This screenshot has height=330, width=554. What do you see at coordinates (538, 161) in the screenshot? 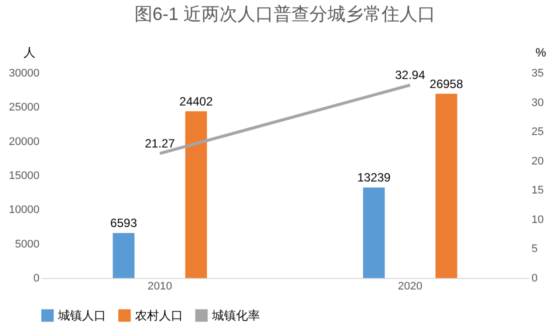
I see `y2-tick-label: 20` at bounding box center [538, 161].